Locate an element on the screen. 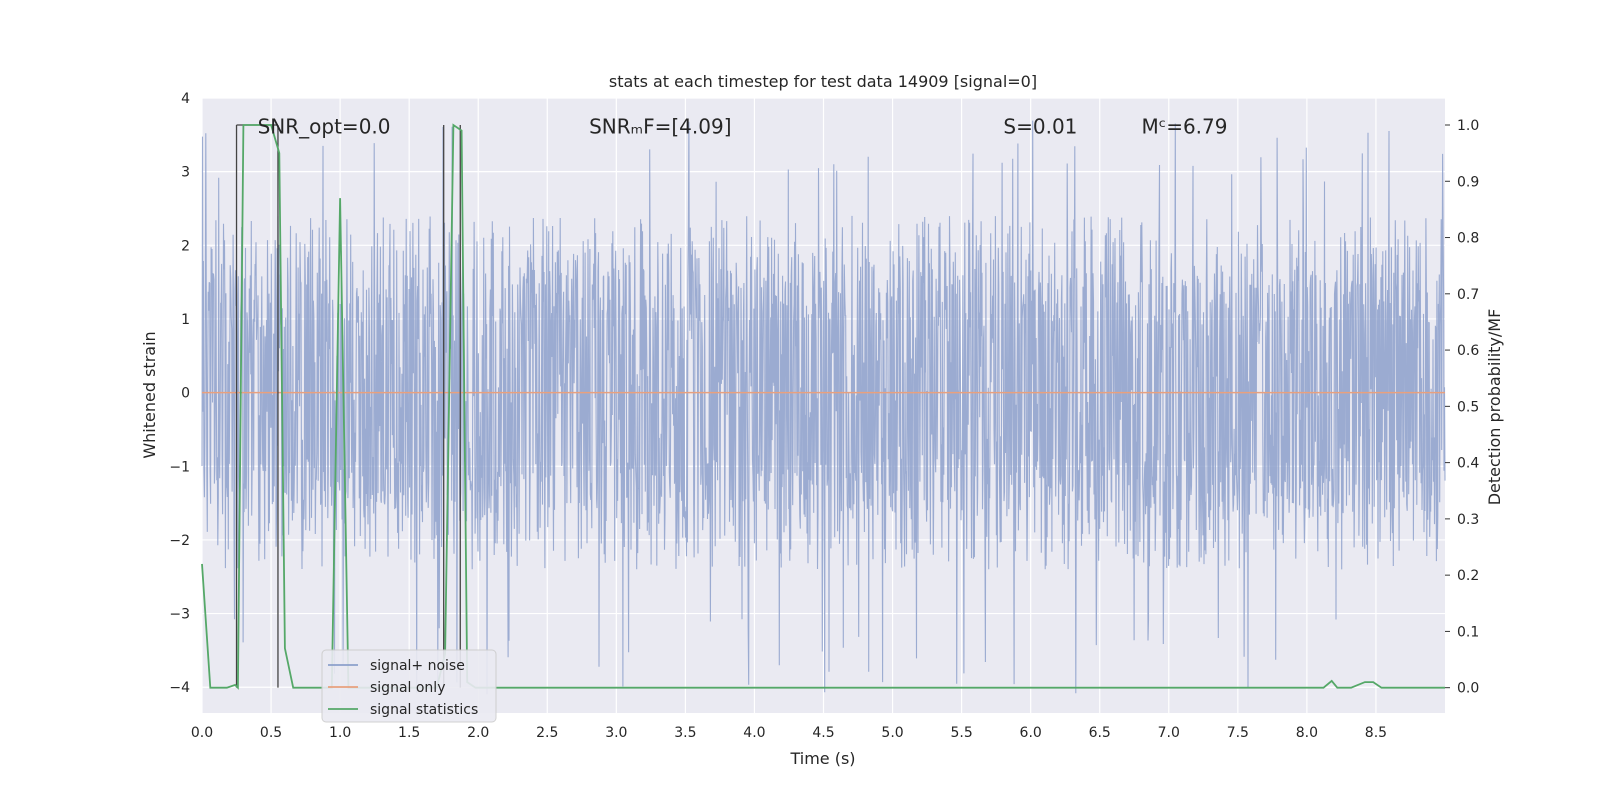 The width and height of the screenshot is (1600, 800). y-tick-label: −1 is located at coordinates (179, 467).